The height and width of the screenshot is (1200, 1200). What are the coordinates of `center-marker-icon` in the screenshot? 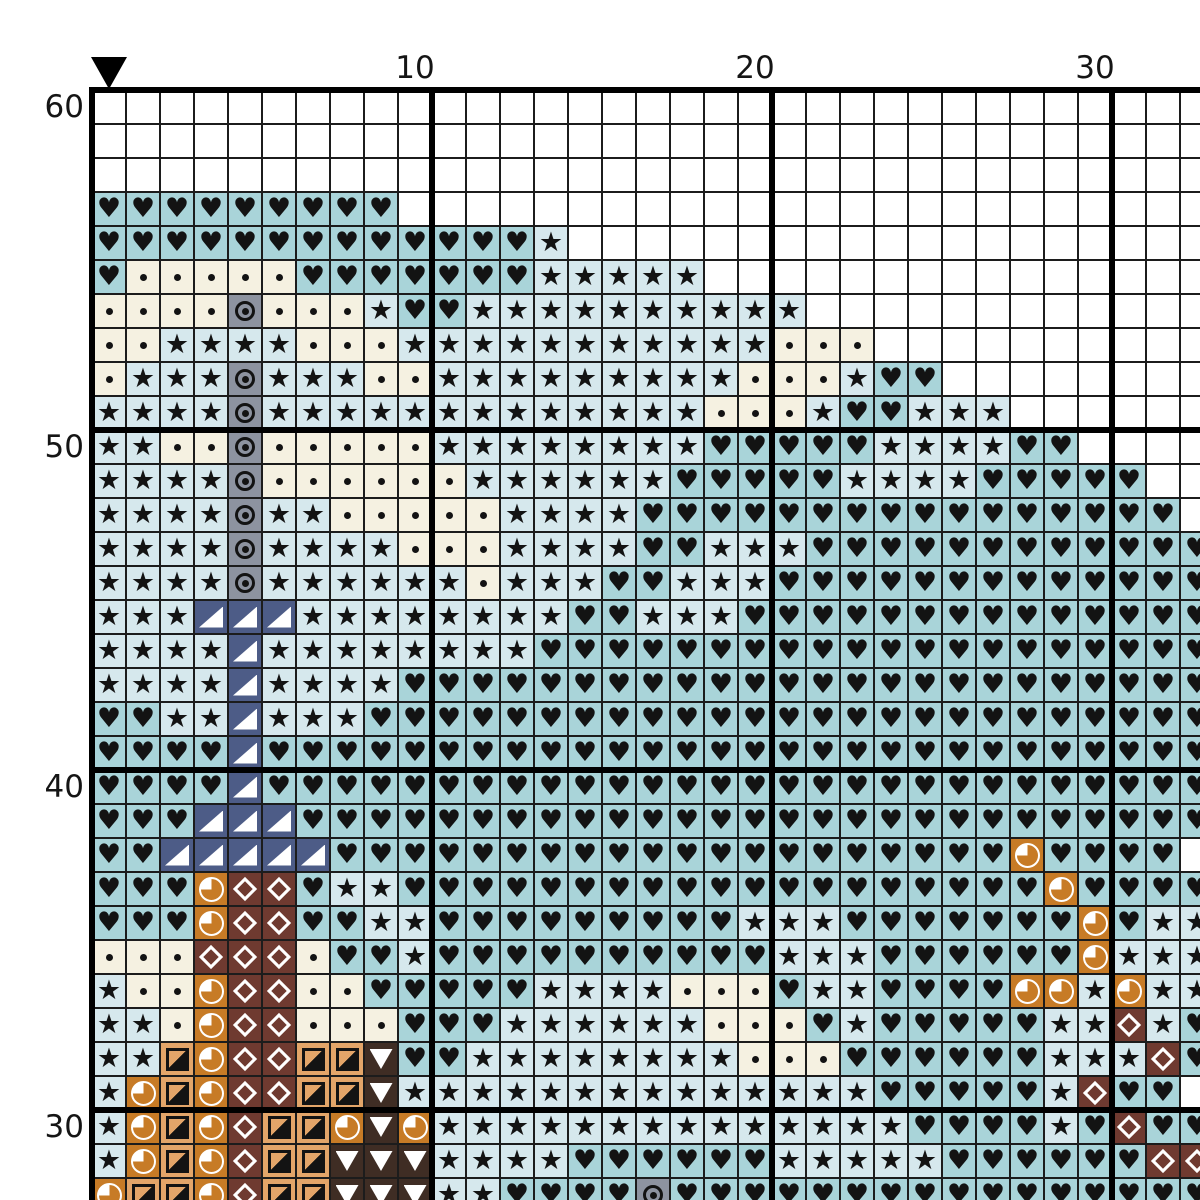 It's located at (109, 73).